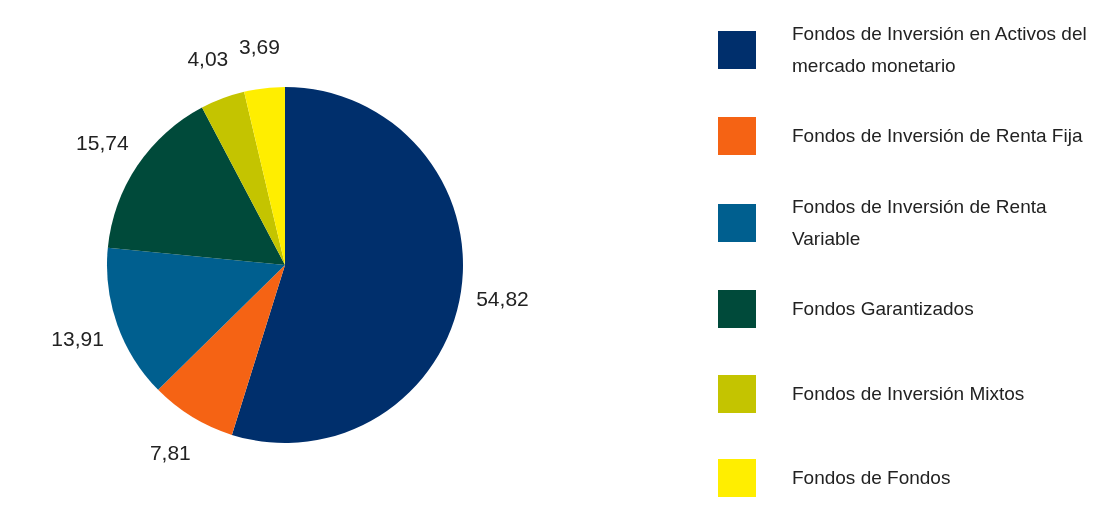 The height and width of the screenshot is (524, 1100). What do you see at coordinates (938, 136) in the screenshot?
I see `legend-label: Fondos de Inversión de Renta Fija` at bounding box center [938, 136].